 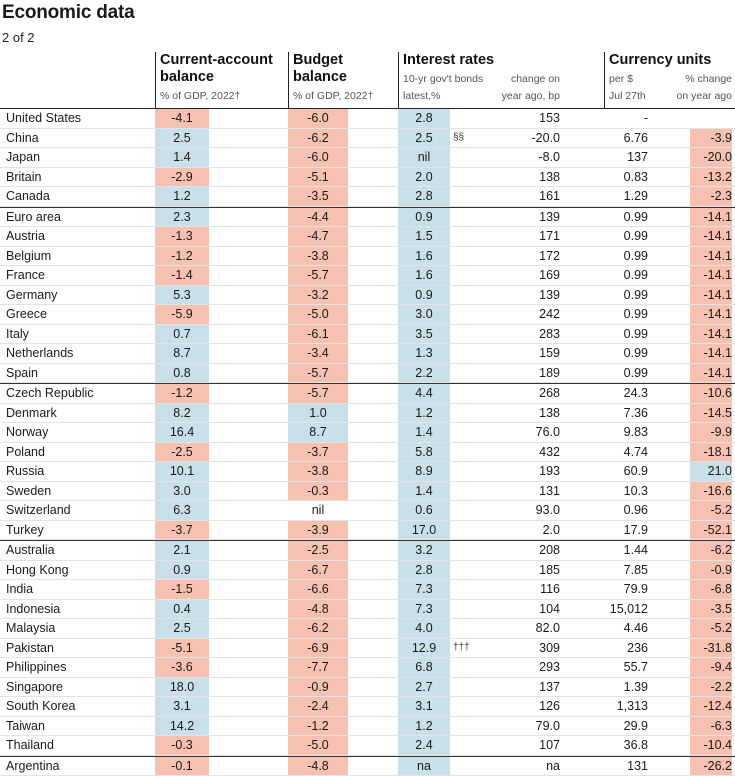 I want to click on currency-per-dollar-cell: 36.8, so click(x=623, y=745).